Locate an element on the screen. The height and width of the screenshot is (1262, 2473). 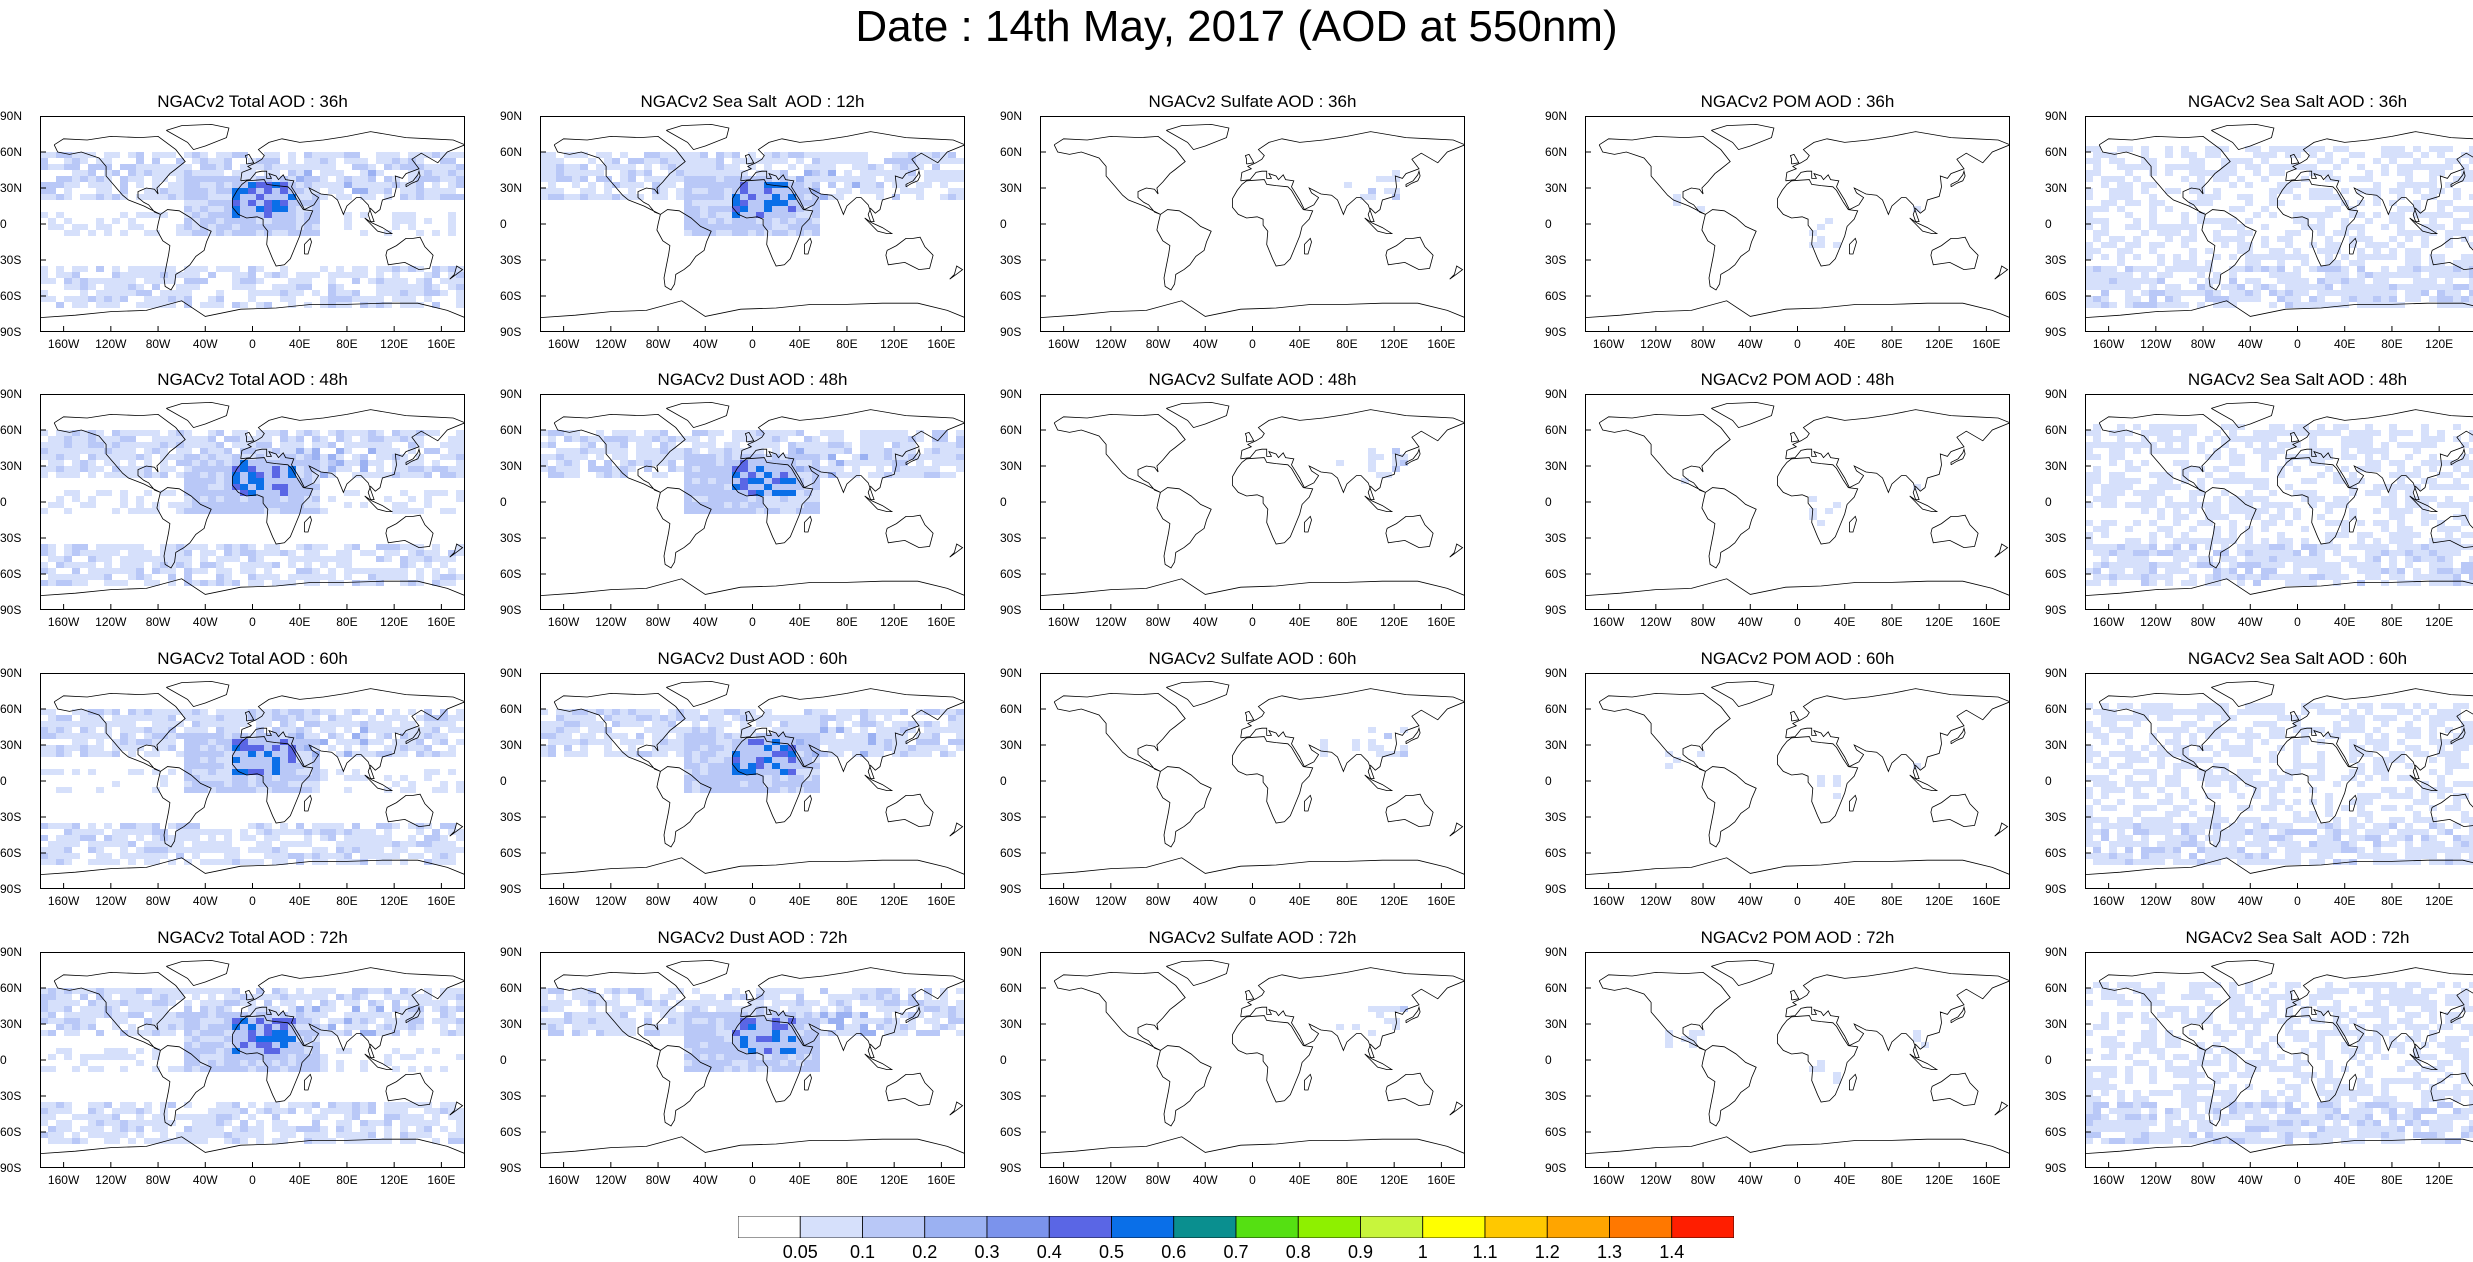
latitude-tick-label: 60N is located at coordinates (17, 152).